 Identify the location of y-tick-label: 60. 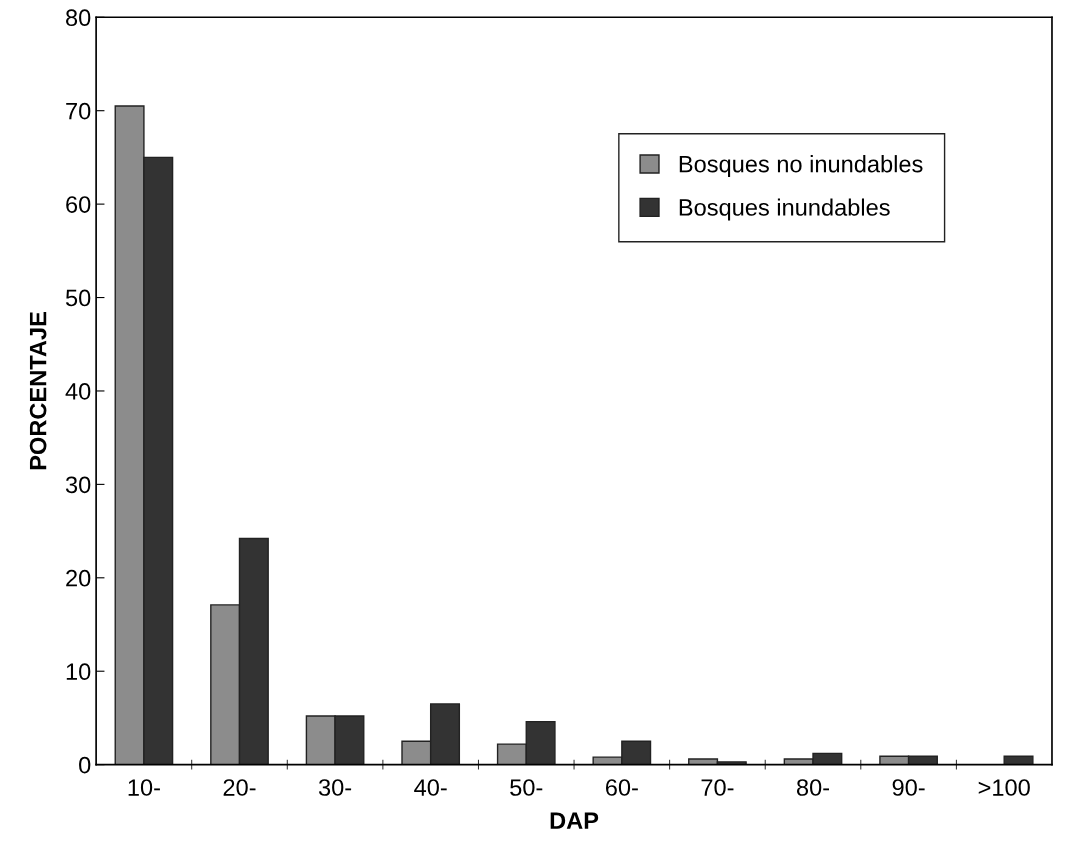
(78, 204).